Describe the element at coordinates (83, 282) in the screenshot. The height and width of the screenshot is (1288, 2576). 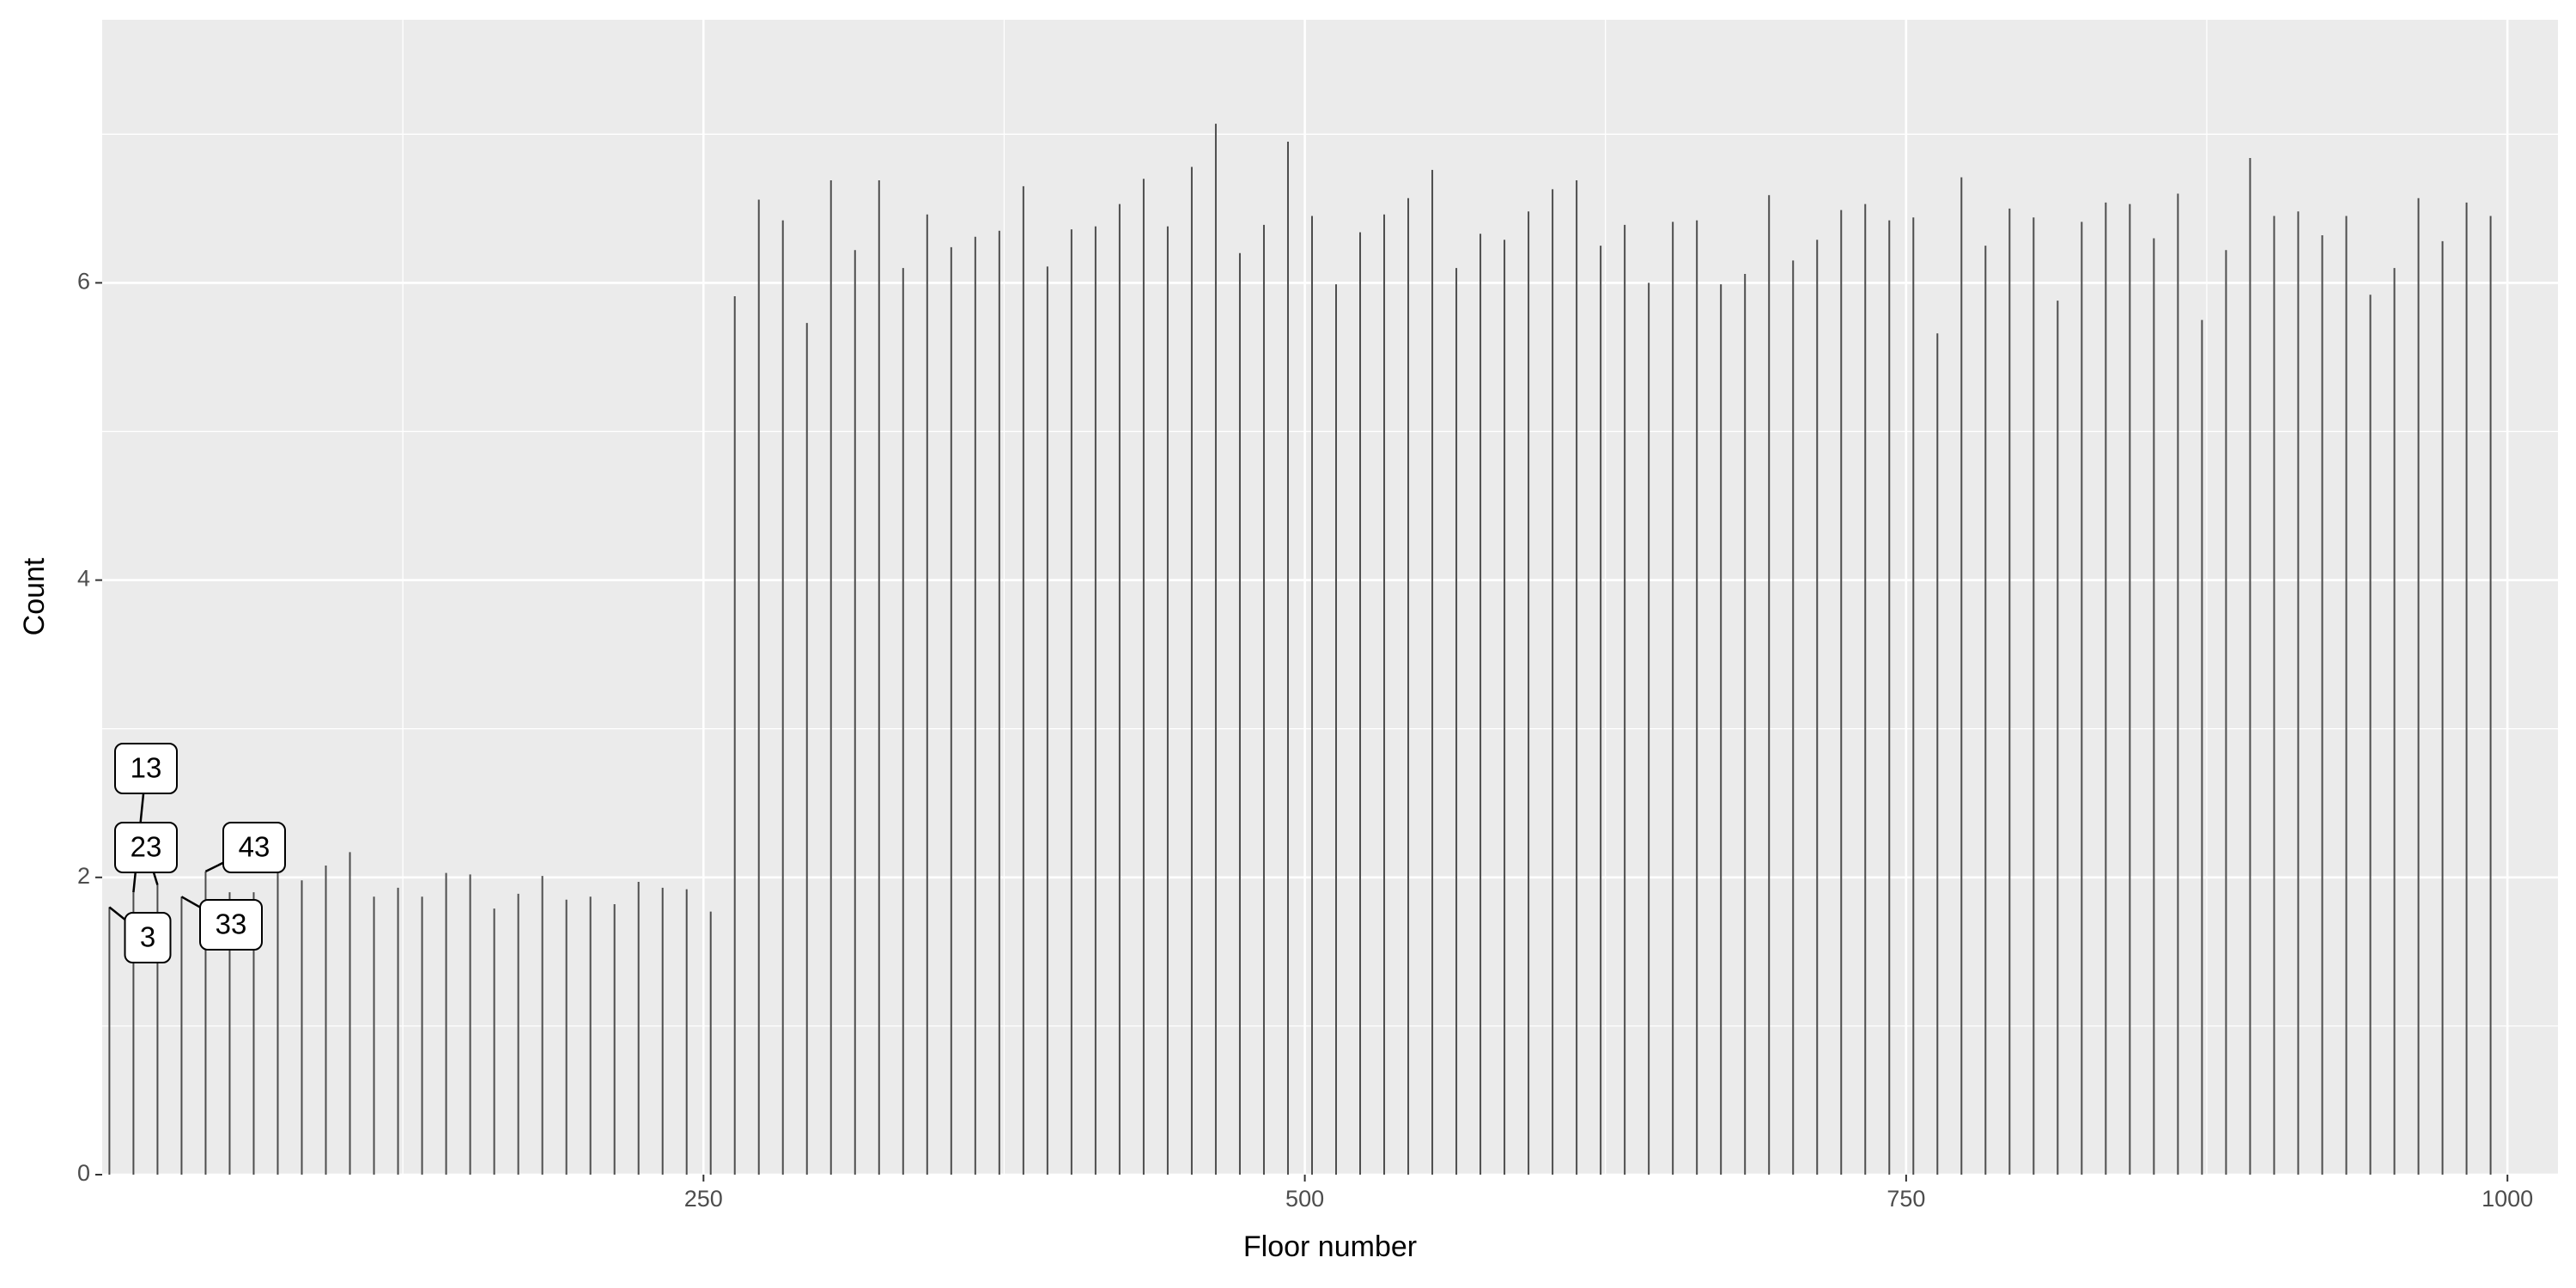
I see `y-tick-label: 6` at that location.